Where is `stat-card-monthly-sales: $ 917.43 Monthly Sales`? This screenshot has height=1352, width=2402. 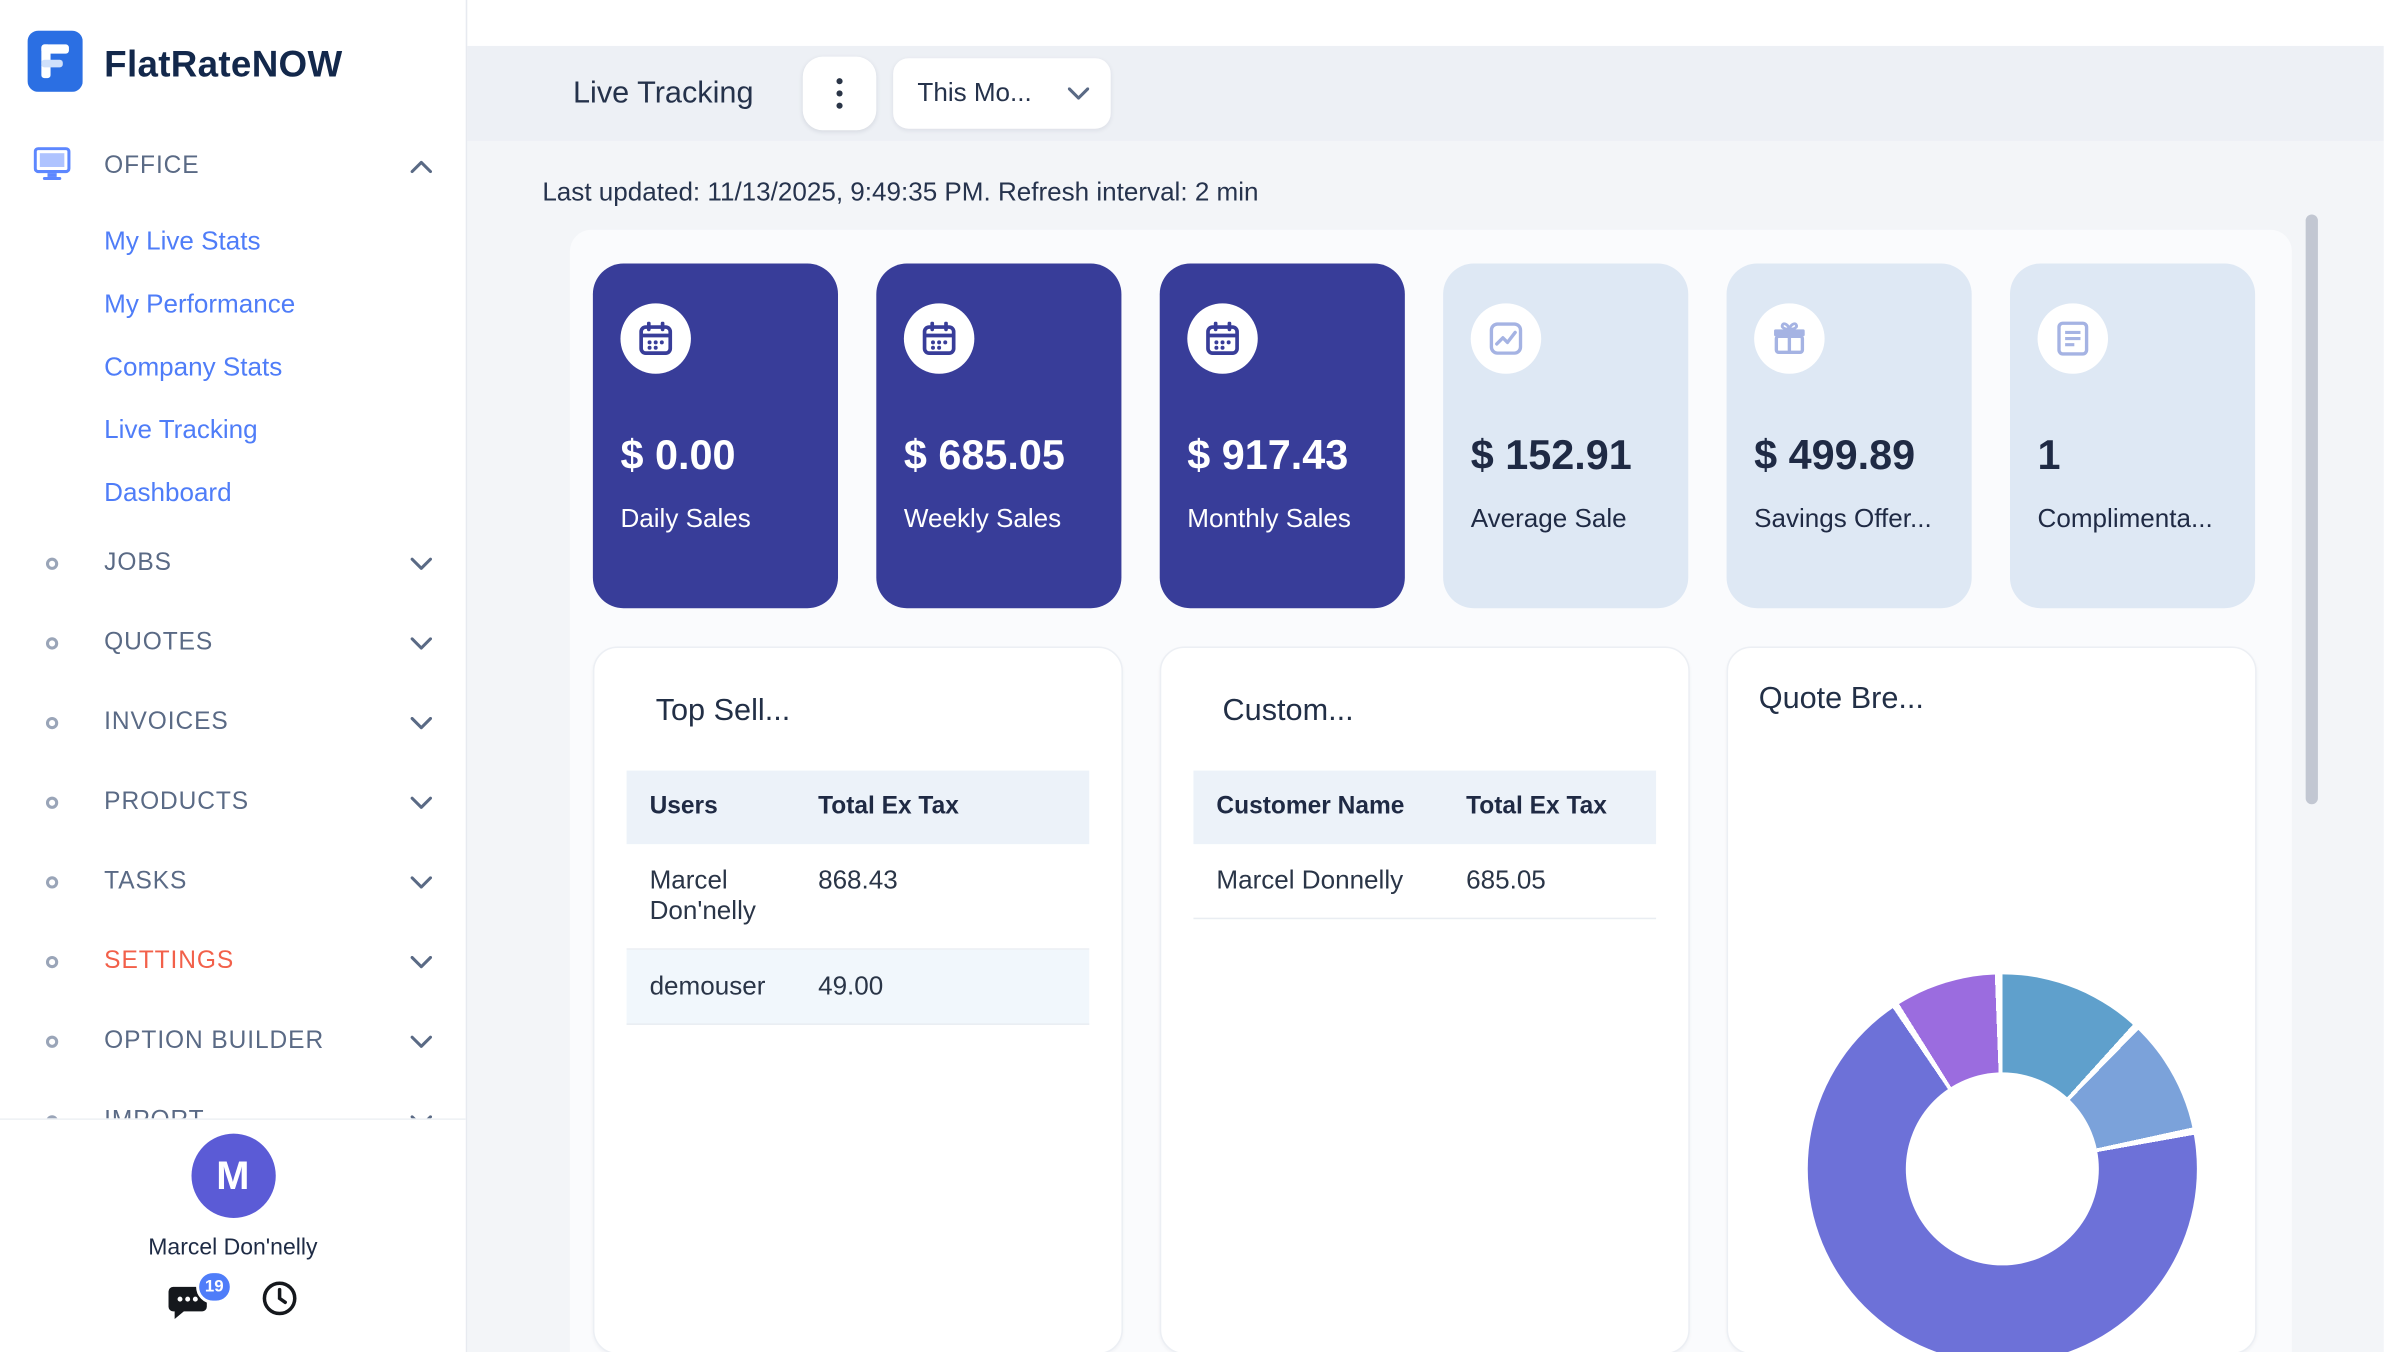 stat-card-monthly-sales: $ 917.43 Monthly Sales is located at coordinates (1282, 436).